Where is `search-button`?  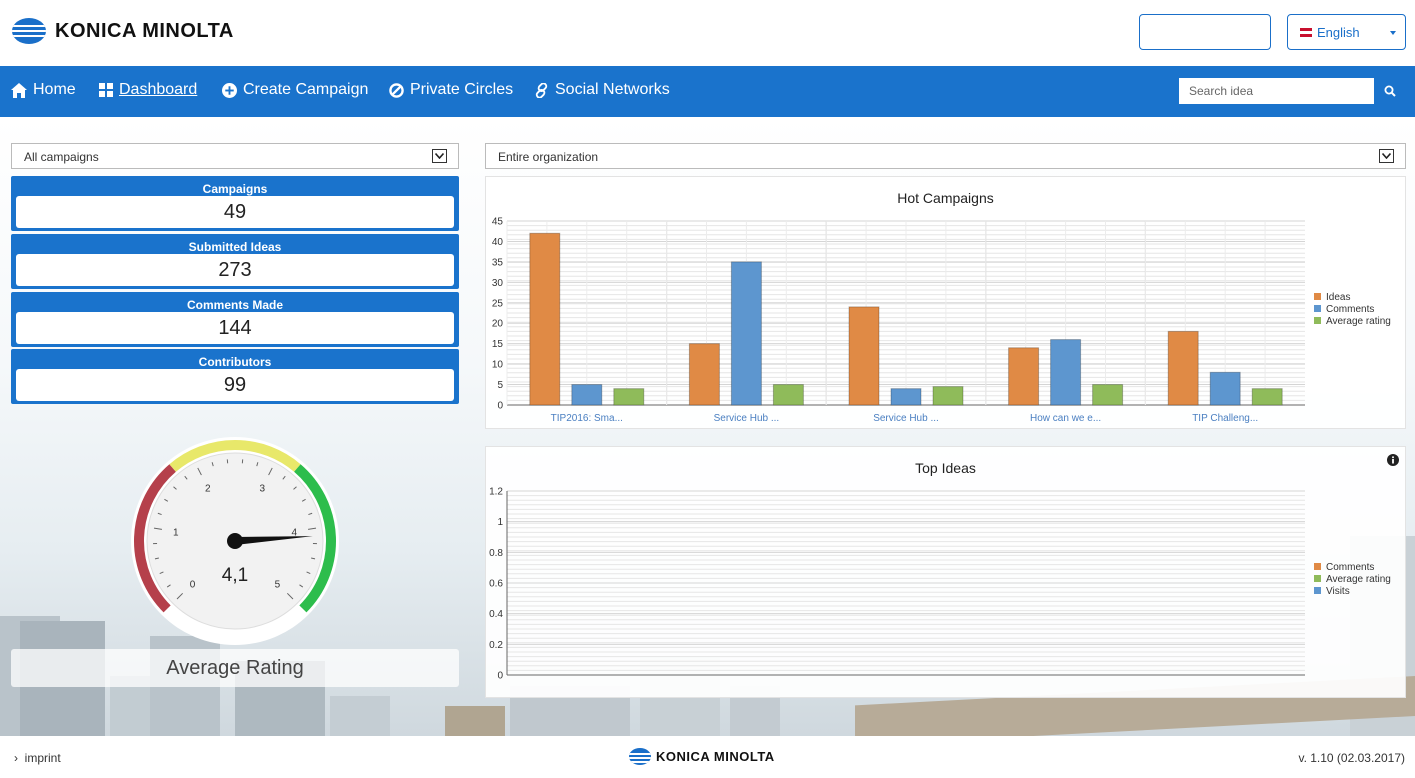
search-button is located at coordinates (1389, 91).